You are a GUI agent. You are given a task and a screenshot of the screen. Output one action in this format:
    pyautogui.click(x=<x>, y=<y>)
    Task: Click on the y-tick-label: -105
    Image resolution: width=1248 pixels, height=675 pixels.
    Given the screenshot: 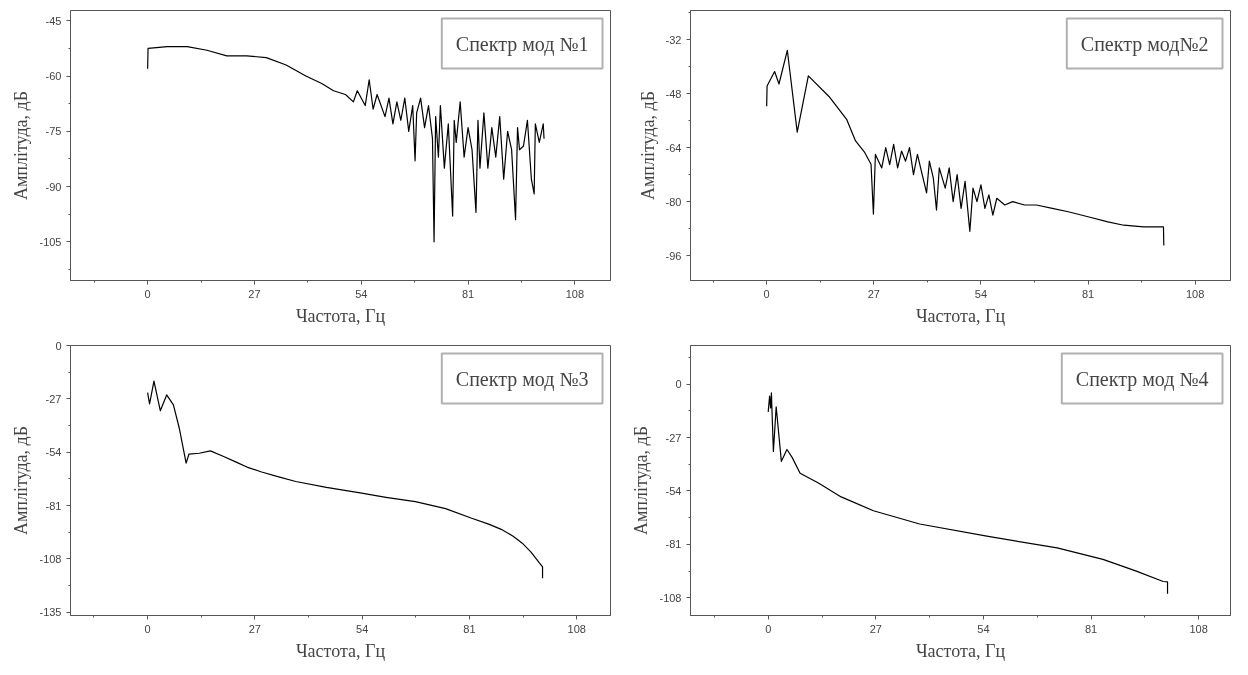 What is the action you would take?
    pyautogui.click(x=50, y=241)
    